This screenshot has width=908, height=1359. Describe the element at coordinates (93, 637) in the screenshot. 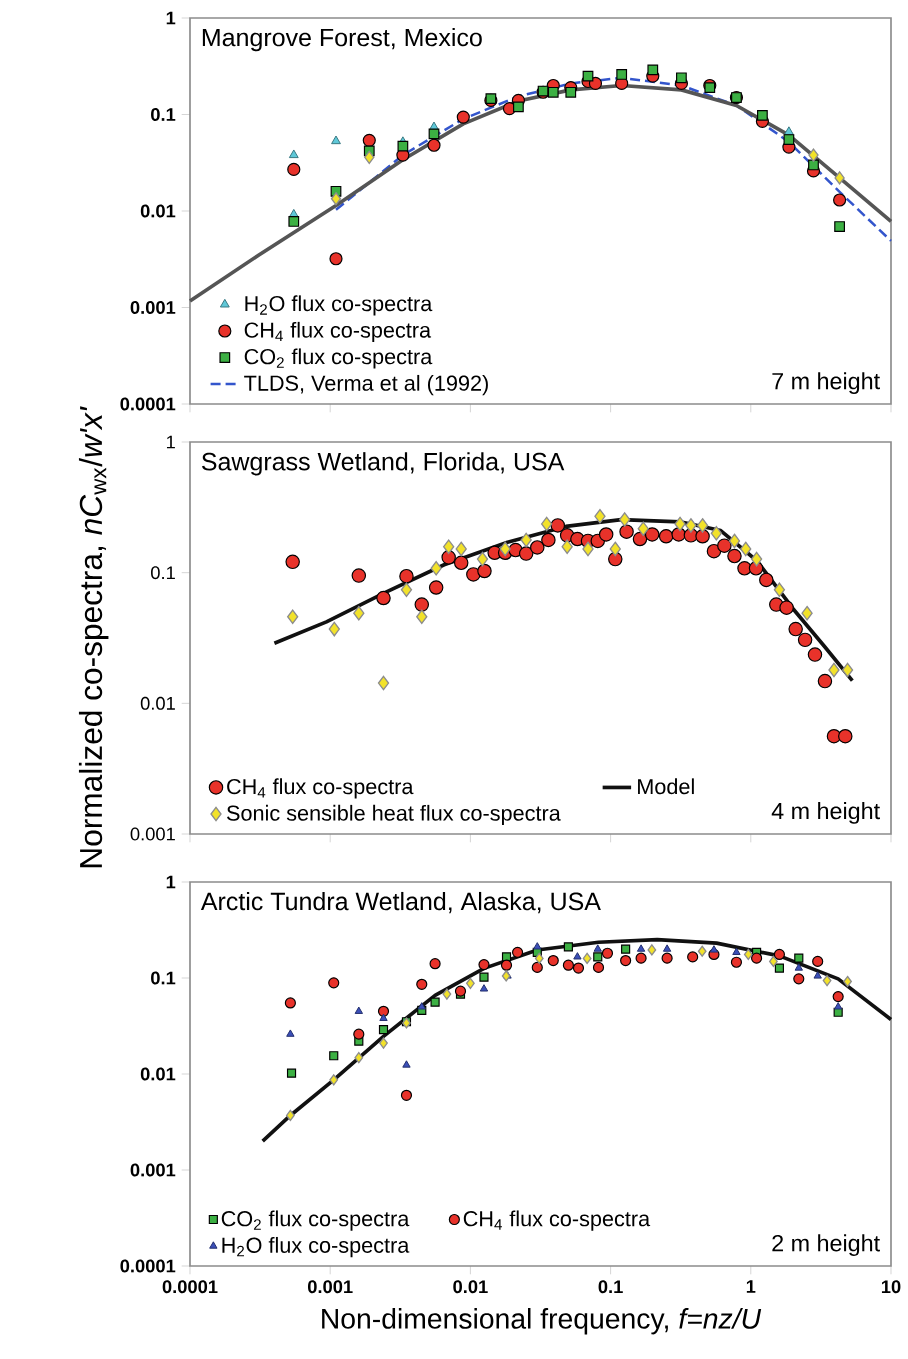

I see `y-axis-title: Normalized co-spectra, nC$_{wx}$/w'x'` at that location.